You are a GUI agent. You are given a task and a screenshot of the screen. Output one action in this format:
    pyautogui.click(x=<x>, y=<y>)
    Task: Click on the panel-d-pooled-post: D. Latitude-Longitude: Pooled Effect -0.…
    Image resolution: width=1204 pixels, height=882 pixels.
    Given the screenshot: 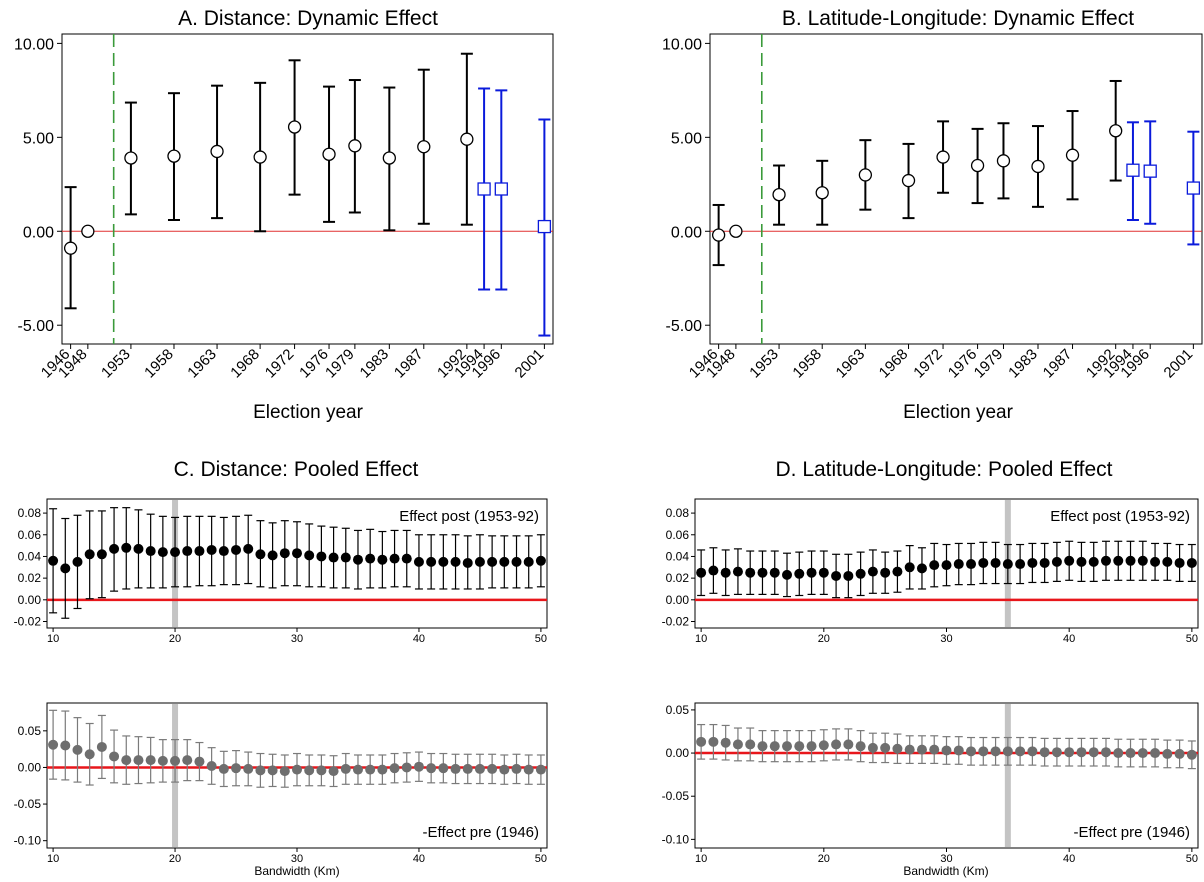 What is the action you would take?
    pyautogui.click(x=930, y=551)
    